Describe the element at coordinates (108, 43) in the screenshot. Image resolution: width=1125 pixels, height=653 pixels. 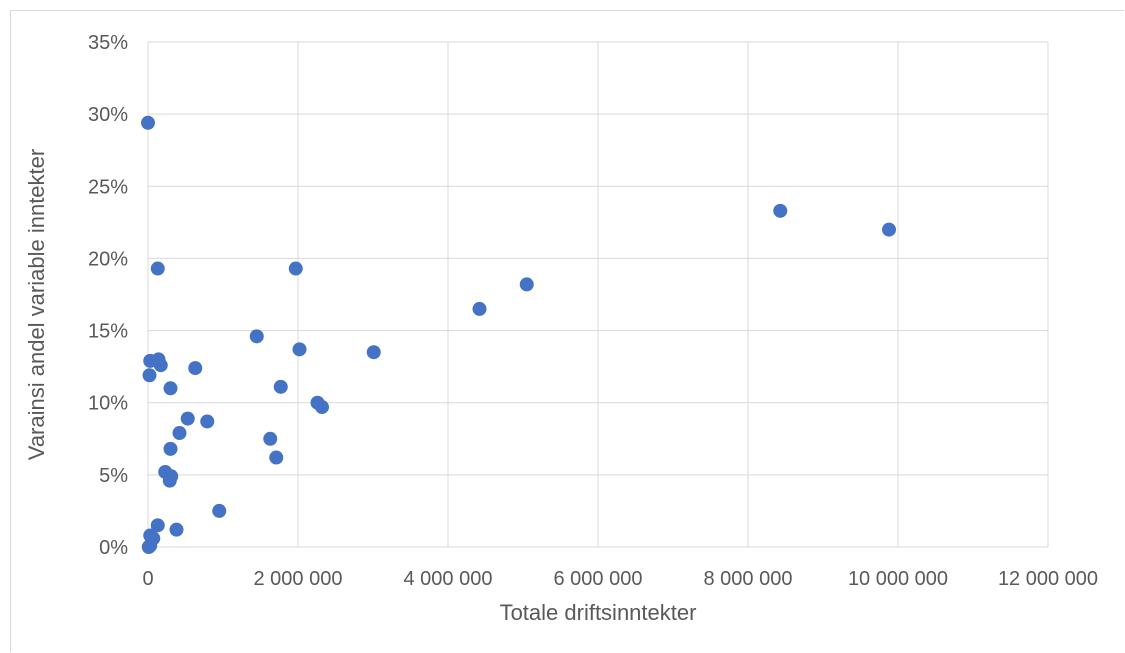
I see `y-tick-label: 35%` at that location.